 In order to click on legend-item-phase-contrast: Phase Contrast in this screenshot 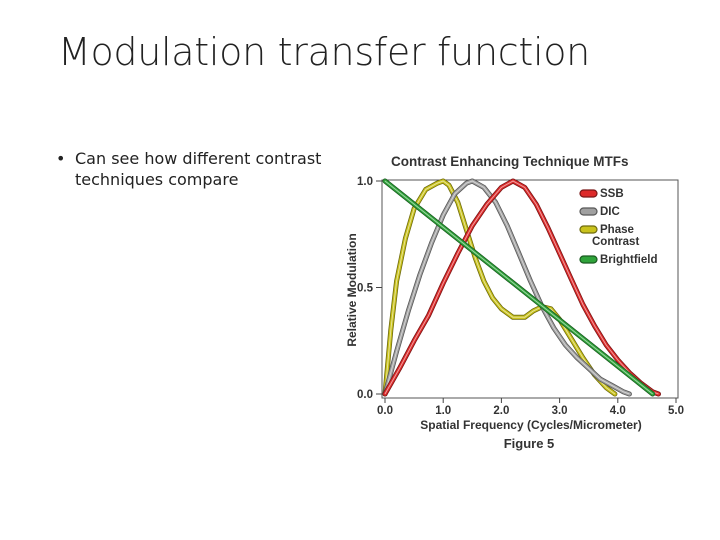, I will do `click(609, 236)`.